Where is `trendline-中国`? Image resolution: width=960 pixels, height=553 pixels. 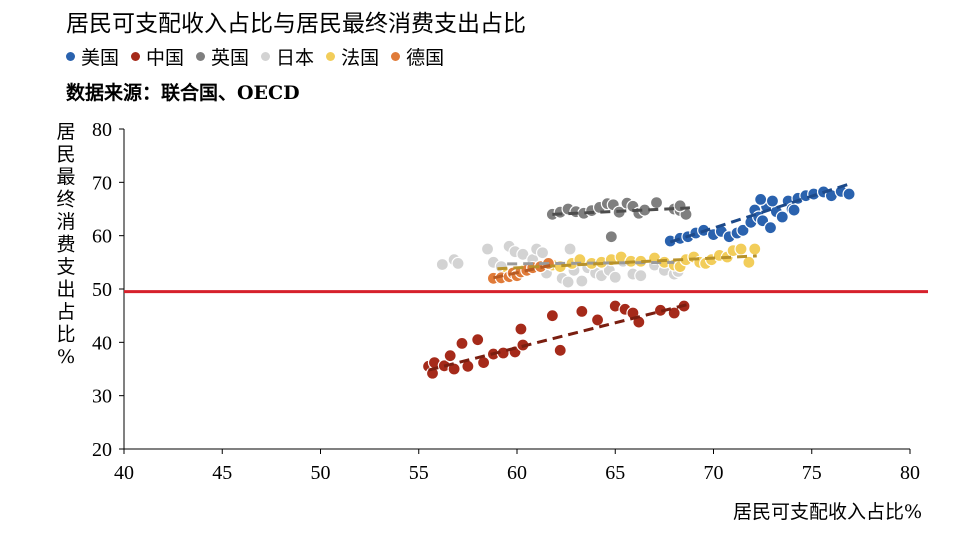 trendline-中国 is located at coordinates (559, 337).